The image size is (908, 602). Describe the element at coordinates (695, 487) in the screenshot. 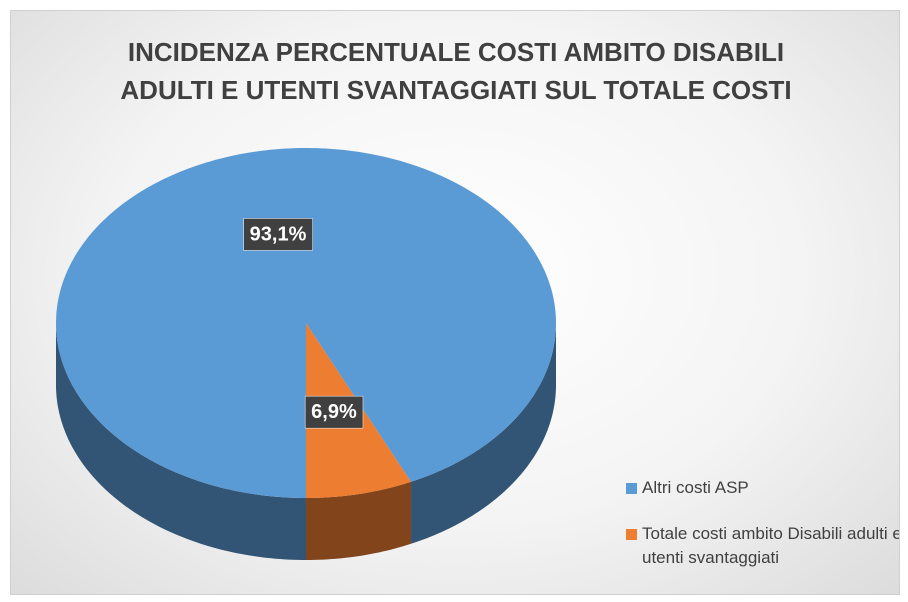

I see `legend-label: Altri costi ASP` at that location.